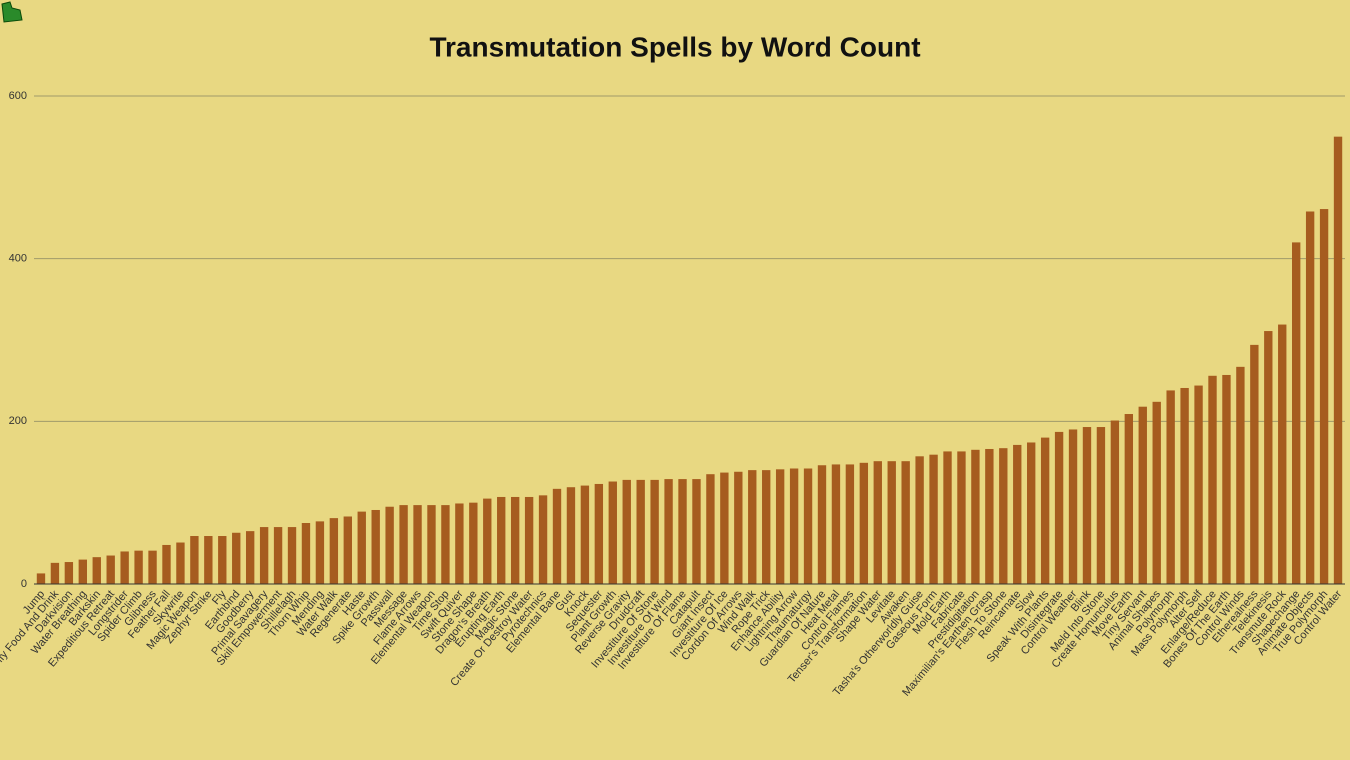  Describe the element at coordinates (12, 12) in the screenshot. I see `logo-icon` at that location.